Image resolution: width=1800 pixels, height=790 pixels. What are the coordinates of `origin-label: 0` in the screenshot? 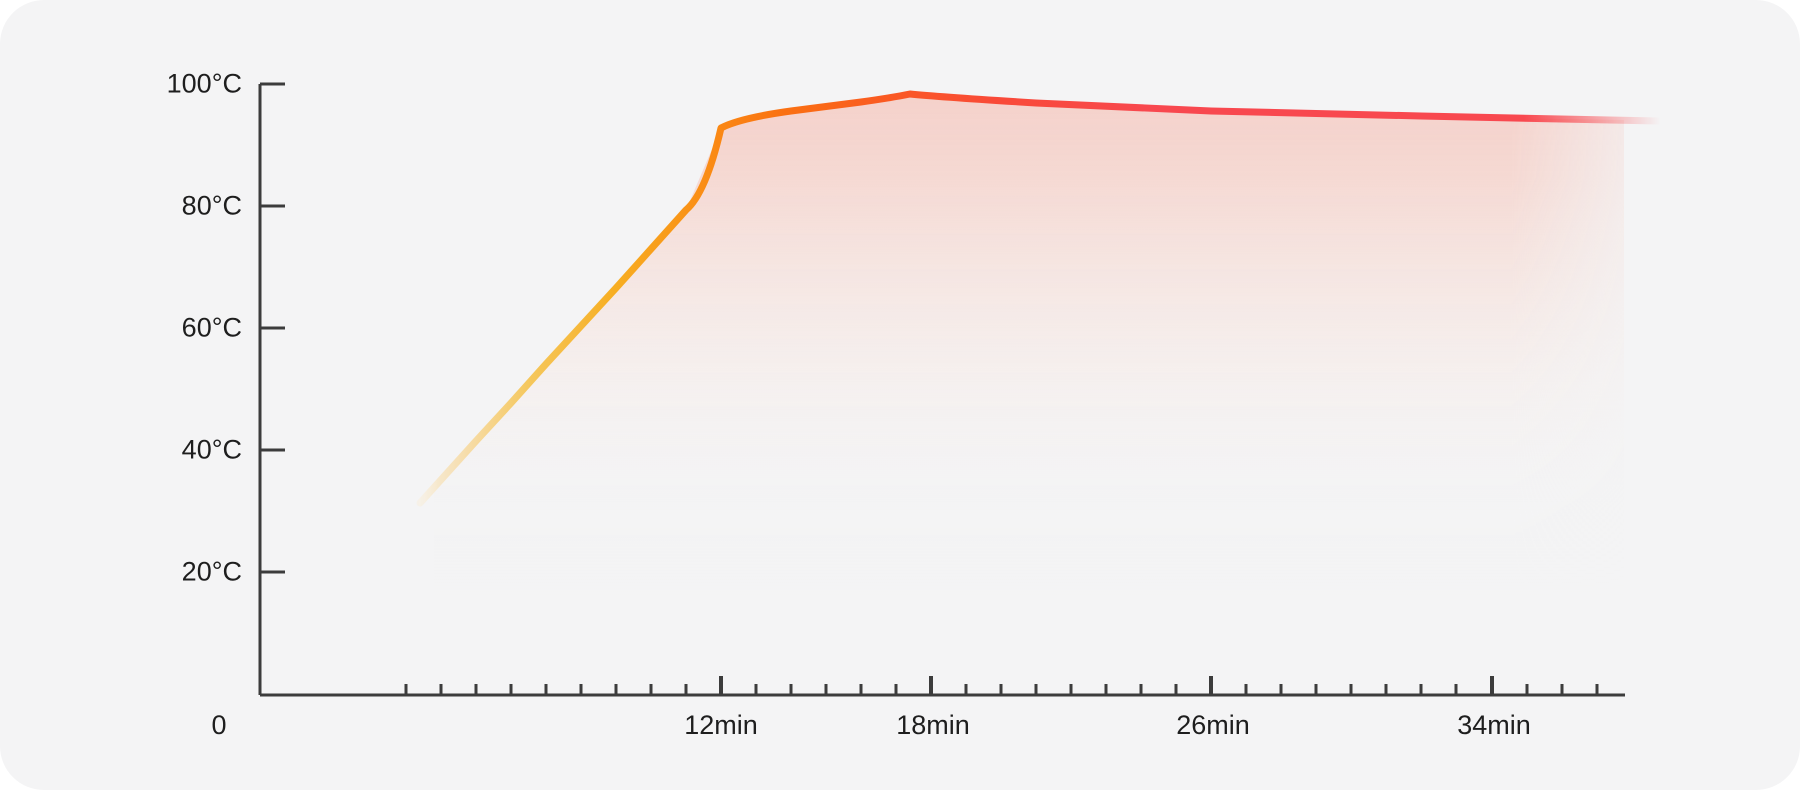 It's located at (219, 725).